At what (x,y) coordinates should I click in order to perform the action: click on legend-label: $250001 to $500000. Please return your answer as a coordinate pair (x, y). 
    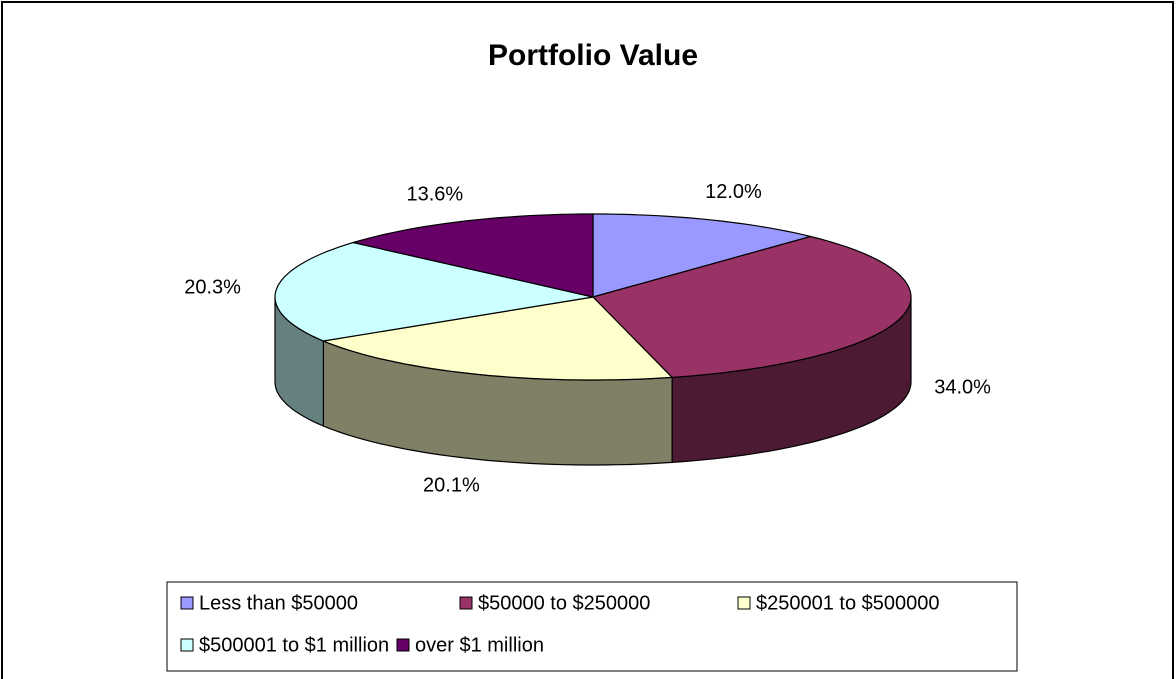
    Looking at the image, I should click on (848, 603).